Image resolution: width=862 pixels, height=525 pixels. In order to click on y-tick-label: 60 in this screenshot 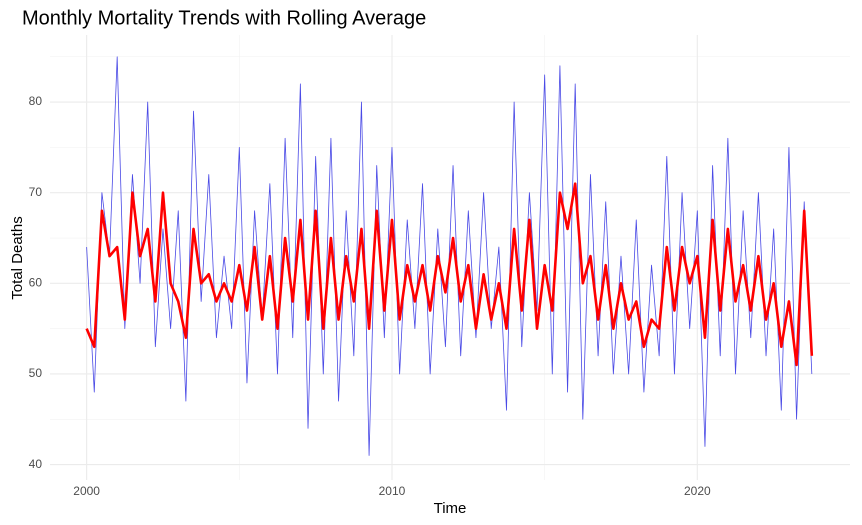, I will do `click(36, 283)`.